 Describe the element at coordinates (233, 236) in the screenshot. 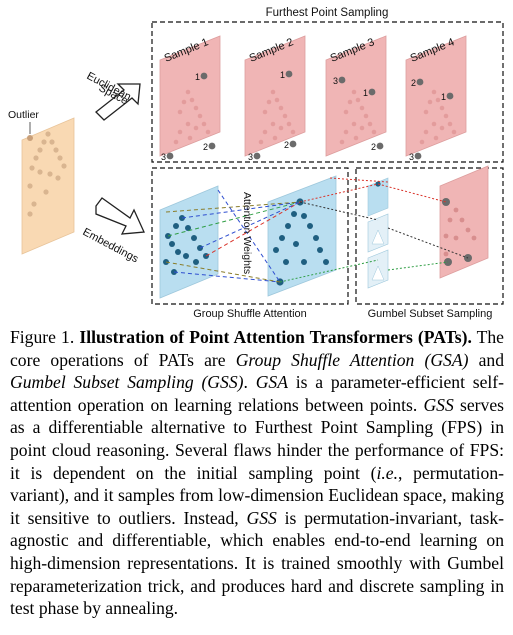

I see `attention-lines` at that location.